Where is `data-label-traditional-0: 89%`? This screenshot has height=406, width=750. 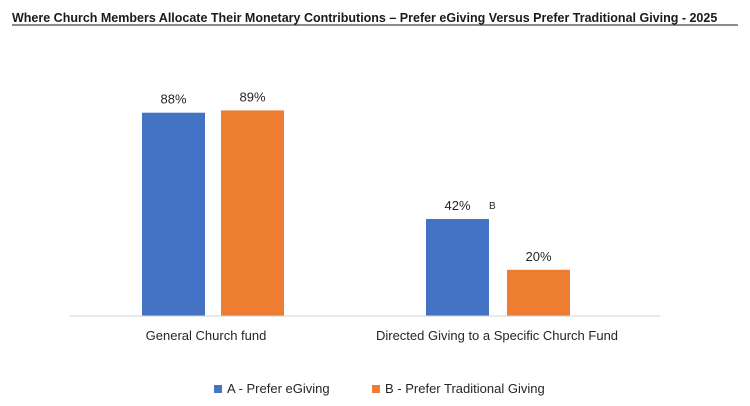
data-label-traditional-0: 89% is located at coordinates (252, 96).